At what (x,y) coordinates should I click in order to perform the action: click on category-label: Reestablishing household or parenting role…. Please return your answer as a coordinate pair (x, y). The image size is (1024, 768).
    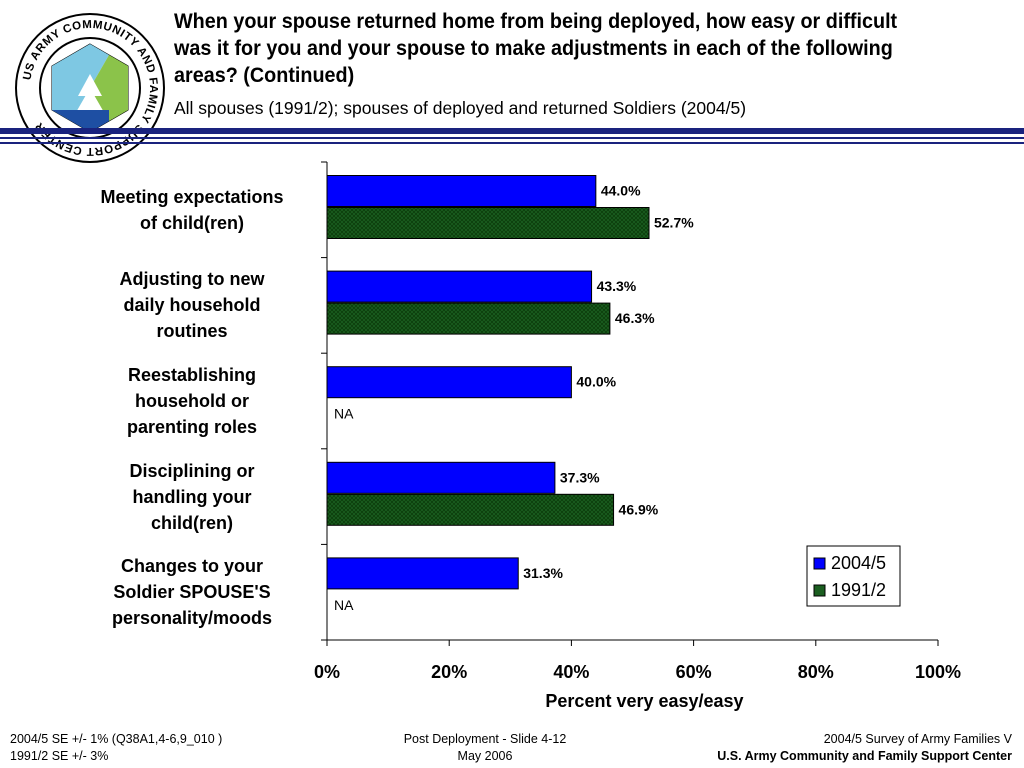
    Looking at the image, I should click on (192, 401).